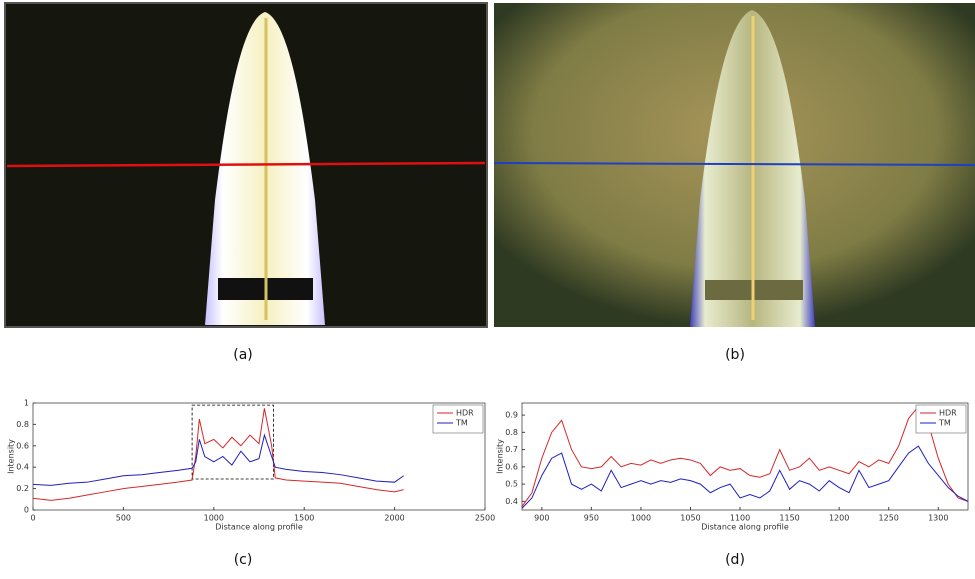 This screenshot has width=975, height=579. What do you see at coordinates (511, 415) in the screenshot?
I see `y-tick-label: 0.9` at bounding box center [511, 415].